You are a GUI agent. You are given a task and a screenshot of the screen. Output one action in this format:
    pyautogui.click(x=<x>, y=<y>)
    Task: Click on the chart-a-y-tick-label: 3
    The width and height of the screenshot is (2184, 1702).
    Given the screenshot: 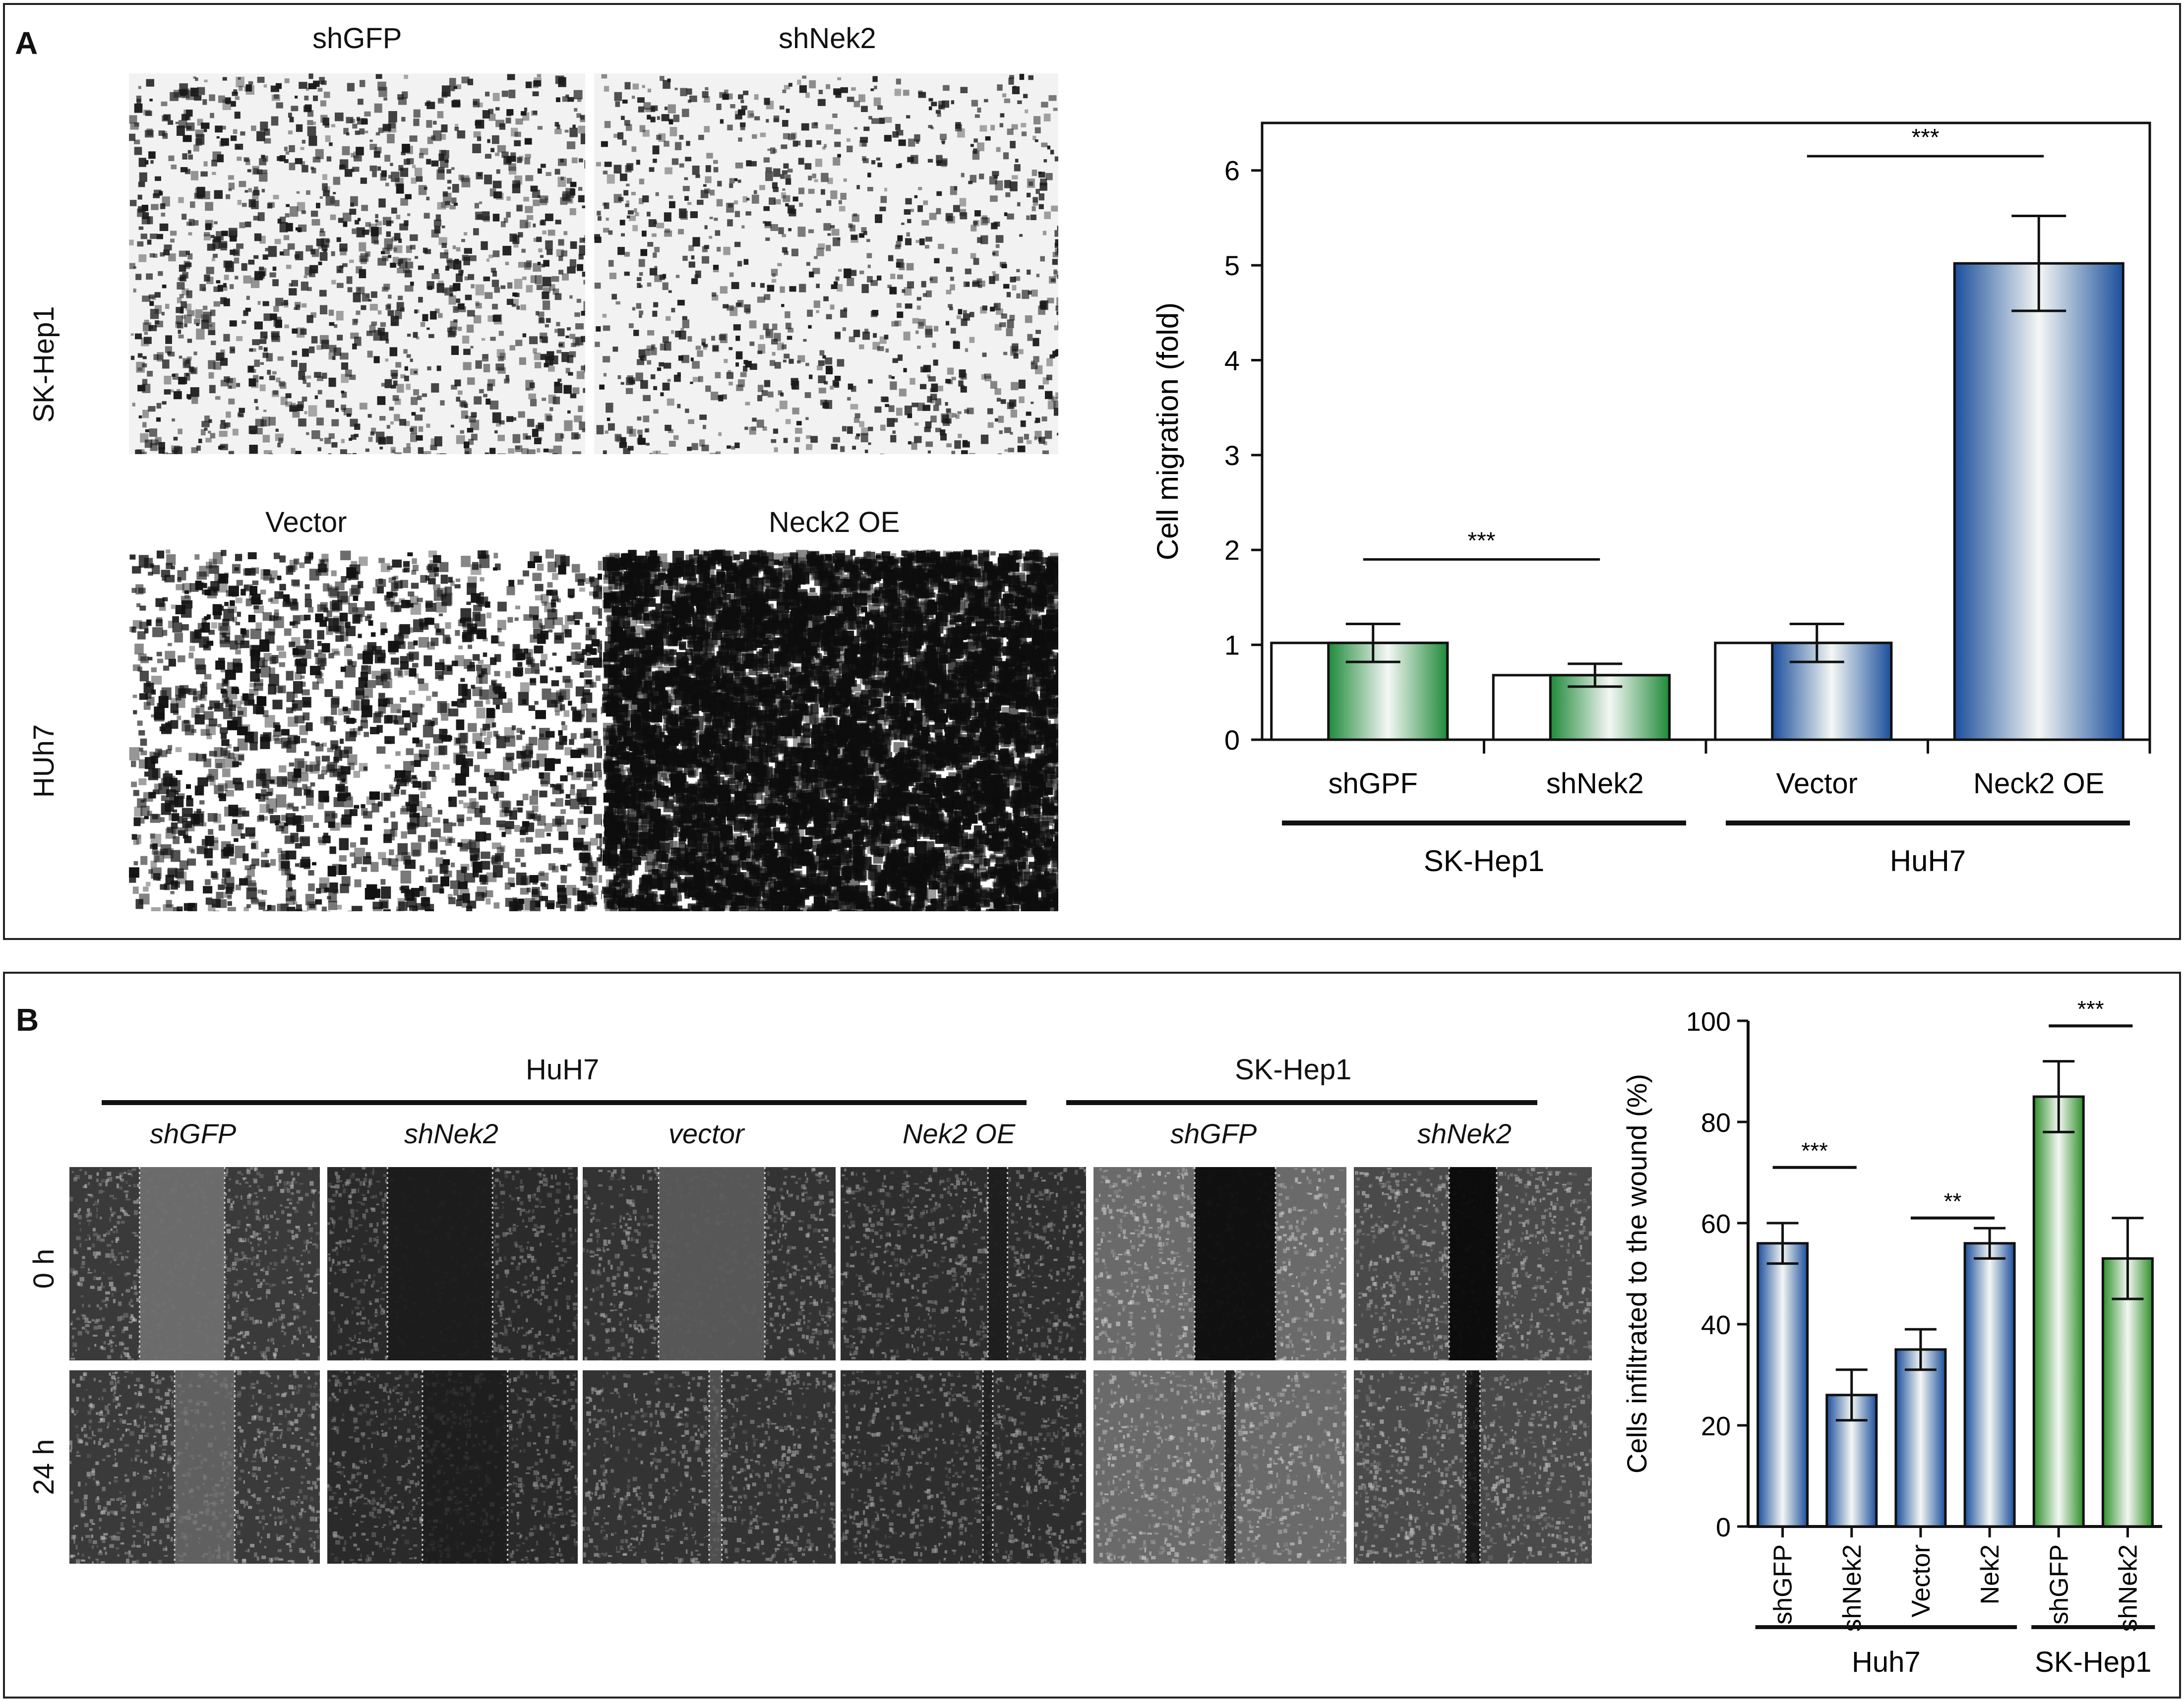 What is the action you would take?
    pyautogui.click(x=1232, y=455)
    